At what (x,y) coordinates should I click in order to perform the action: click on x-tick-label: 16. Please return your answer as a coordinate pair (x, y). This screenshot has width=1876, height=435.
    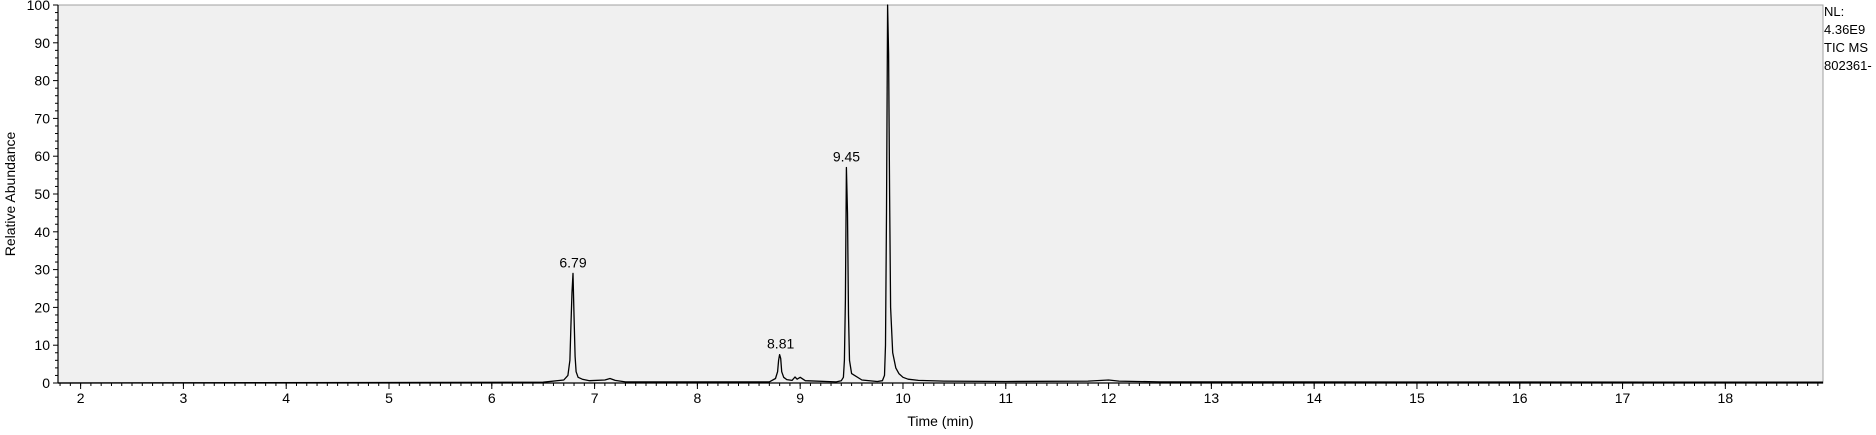
    Looking at the image, I should click on (1520, 398).